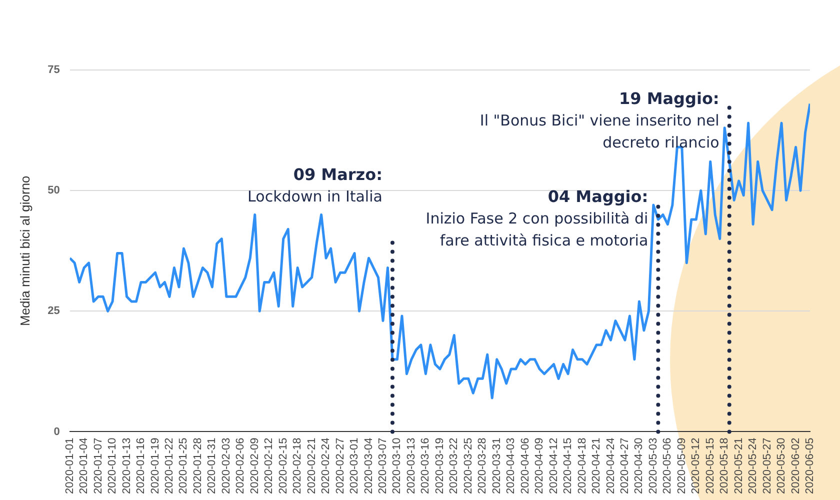  Describe the element at coordinates (610, 466) in the screenshot. I see `x-tick-label: 2020-04-24` at that location.